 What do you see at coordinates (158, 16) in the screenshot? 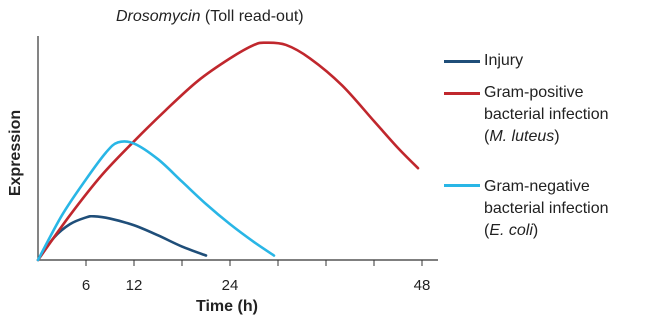
I see `chart-title-italic: Drosomycin` at bounding box center [158, 16].